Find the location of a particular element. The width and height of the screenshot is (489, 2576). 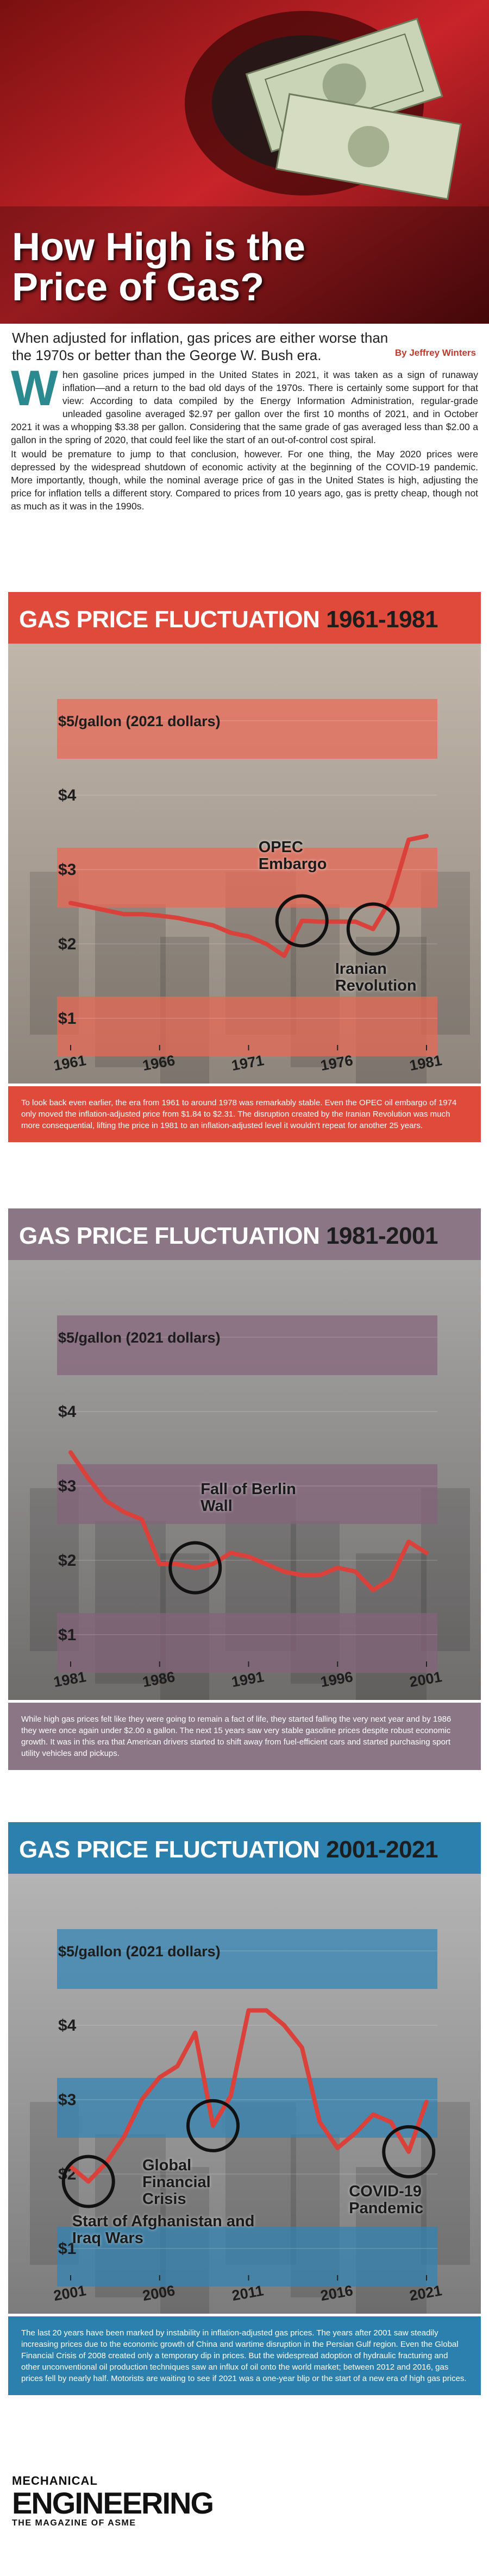

tagline: THE MAGAZINE OF ASME is located at coordinates (74, 2523).